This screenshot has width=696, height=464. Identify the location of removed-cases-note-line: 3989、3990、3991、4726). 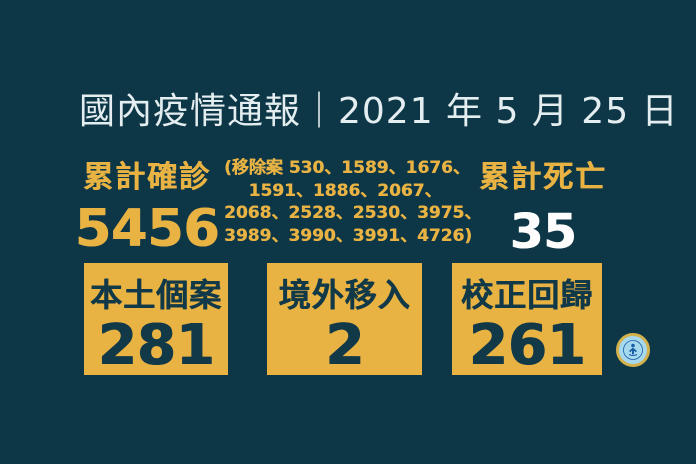
(348, 235).